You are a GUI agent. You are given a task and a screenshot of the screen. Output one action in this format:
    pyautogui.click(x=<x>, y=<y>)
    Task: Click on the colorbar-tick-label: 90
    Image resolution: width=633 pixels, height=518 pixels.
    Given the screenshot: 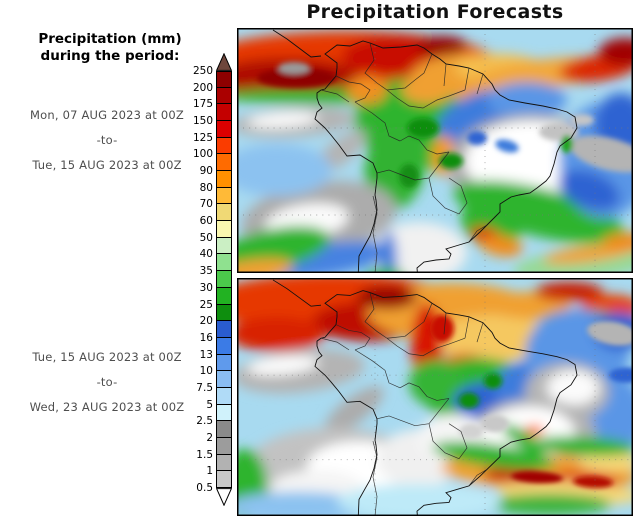 What is the action you would take?
    pyautogui.click(x=206, y=171)
    